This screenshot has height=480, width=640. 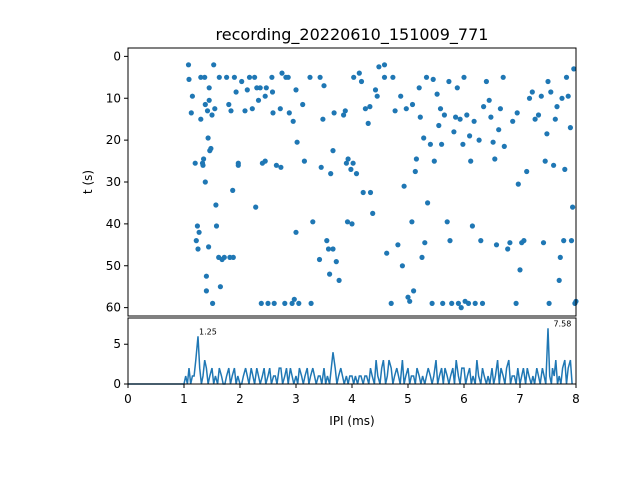 What do you see at coordinates (117, 56) in the screenshot?
I see `y-tick-label: 0` at bounding box center [117, 56].